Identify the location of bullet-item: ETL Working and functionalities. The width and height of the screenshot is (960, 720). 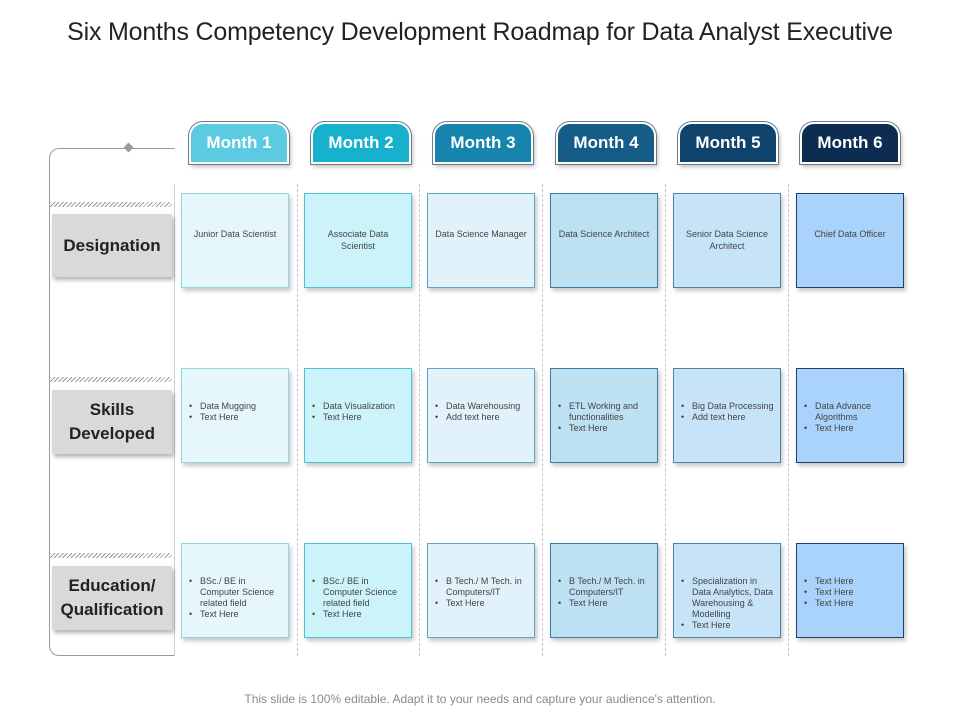
(605, 412).